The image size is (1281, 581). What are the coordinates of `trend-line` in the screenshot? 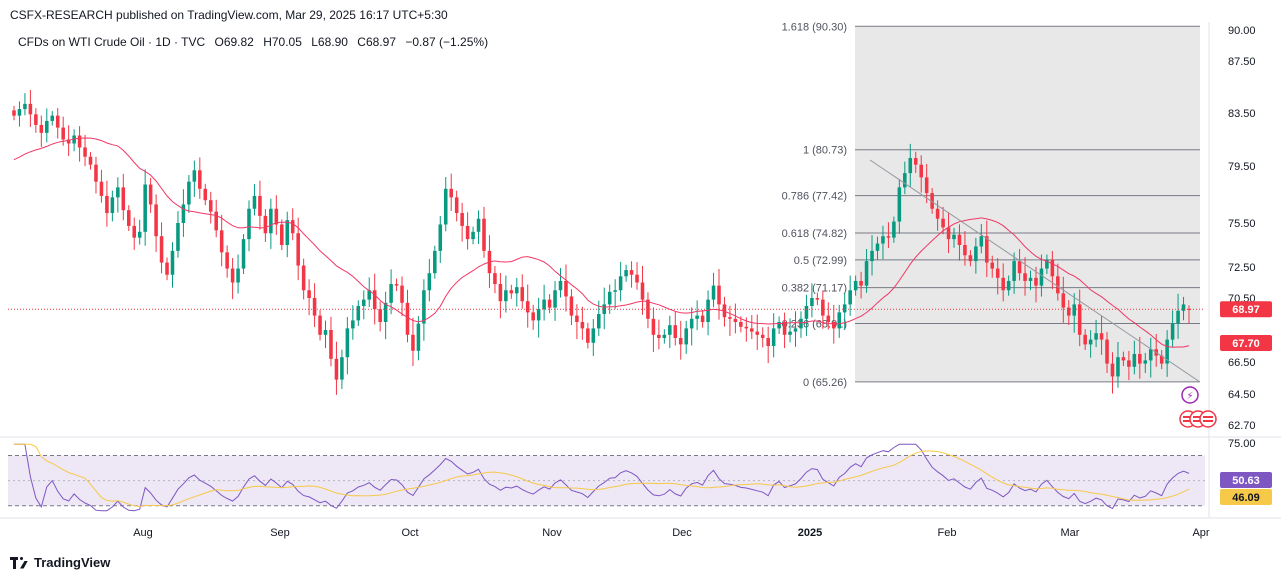 It's located at (1035, 271).